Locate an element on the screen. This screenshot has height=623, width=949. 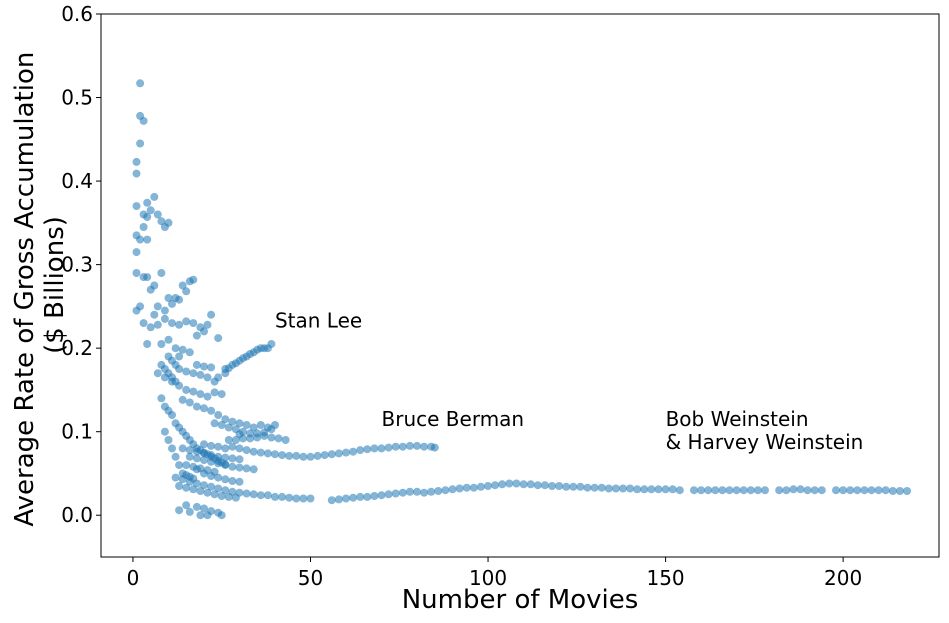
x-tick-label: 50 is located at coordinates (310, 578).